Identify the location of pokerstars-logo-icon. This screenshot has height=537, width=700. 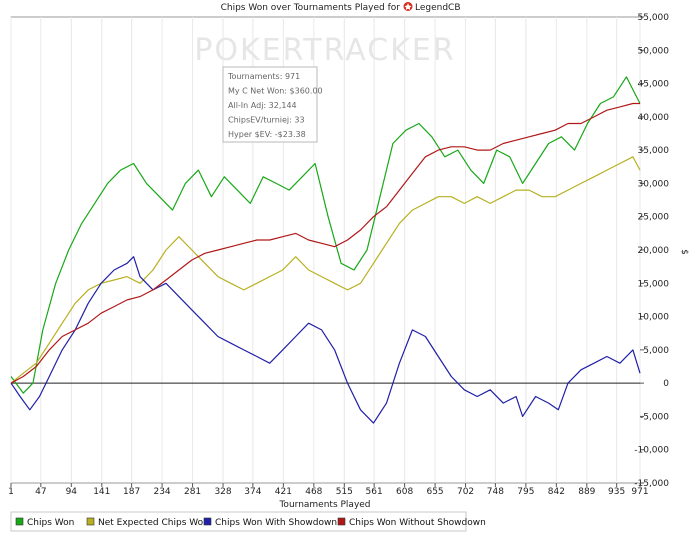
(408, 6).